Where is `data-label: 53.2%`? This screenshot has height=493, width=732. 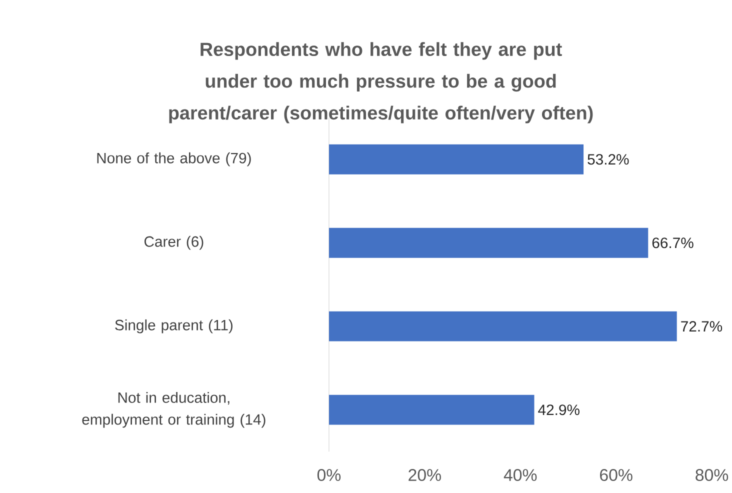 data-label: 53.2% is located at coordinates (608, 159).